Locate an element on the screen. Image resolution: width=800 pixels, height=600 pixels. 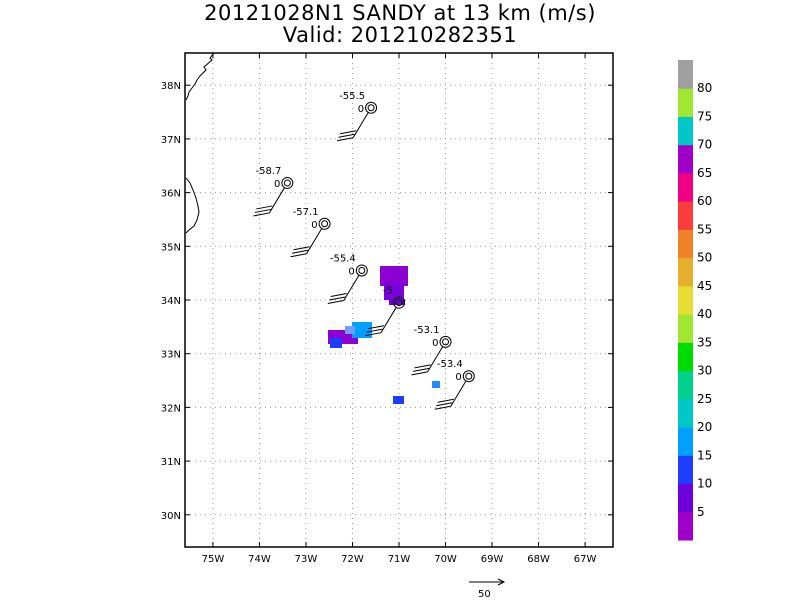
station-marker: -55.5 0 is located at coordinates (357, 116).